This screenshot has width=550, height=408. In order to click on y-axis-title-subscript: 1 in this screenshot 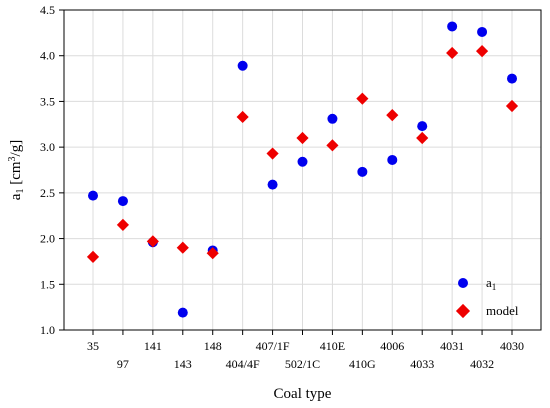, I will do `click(20, 191)`.